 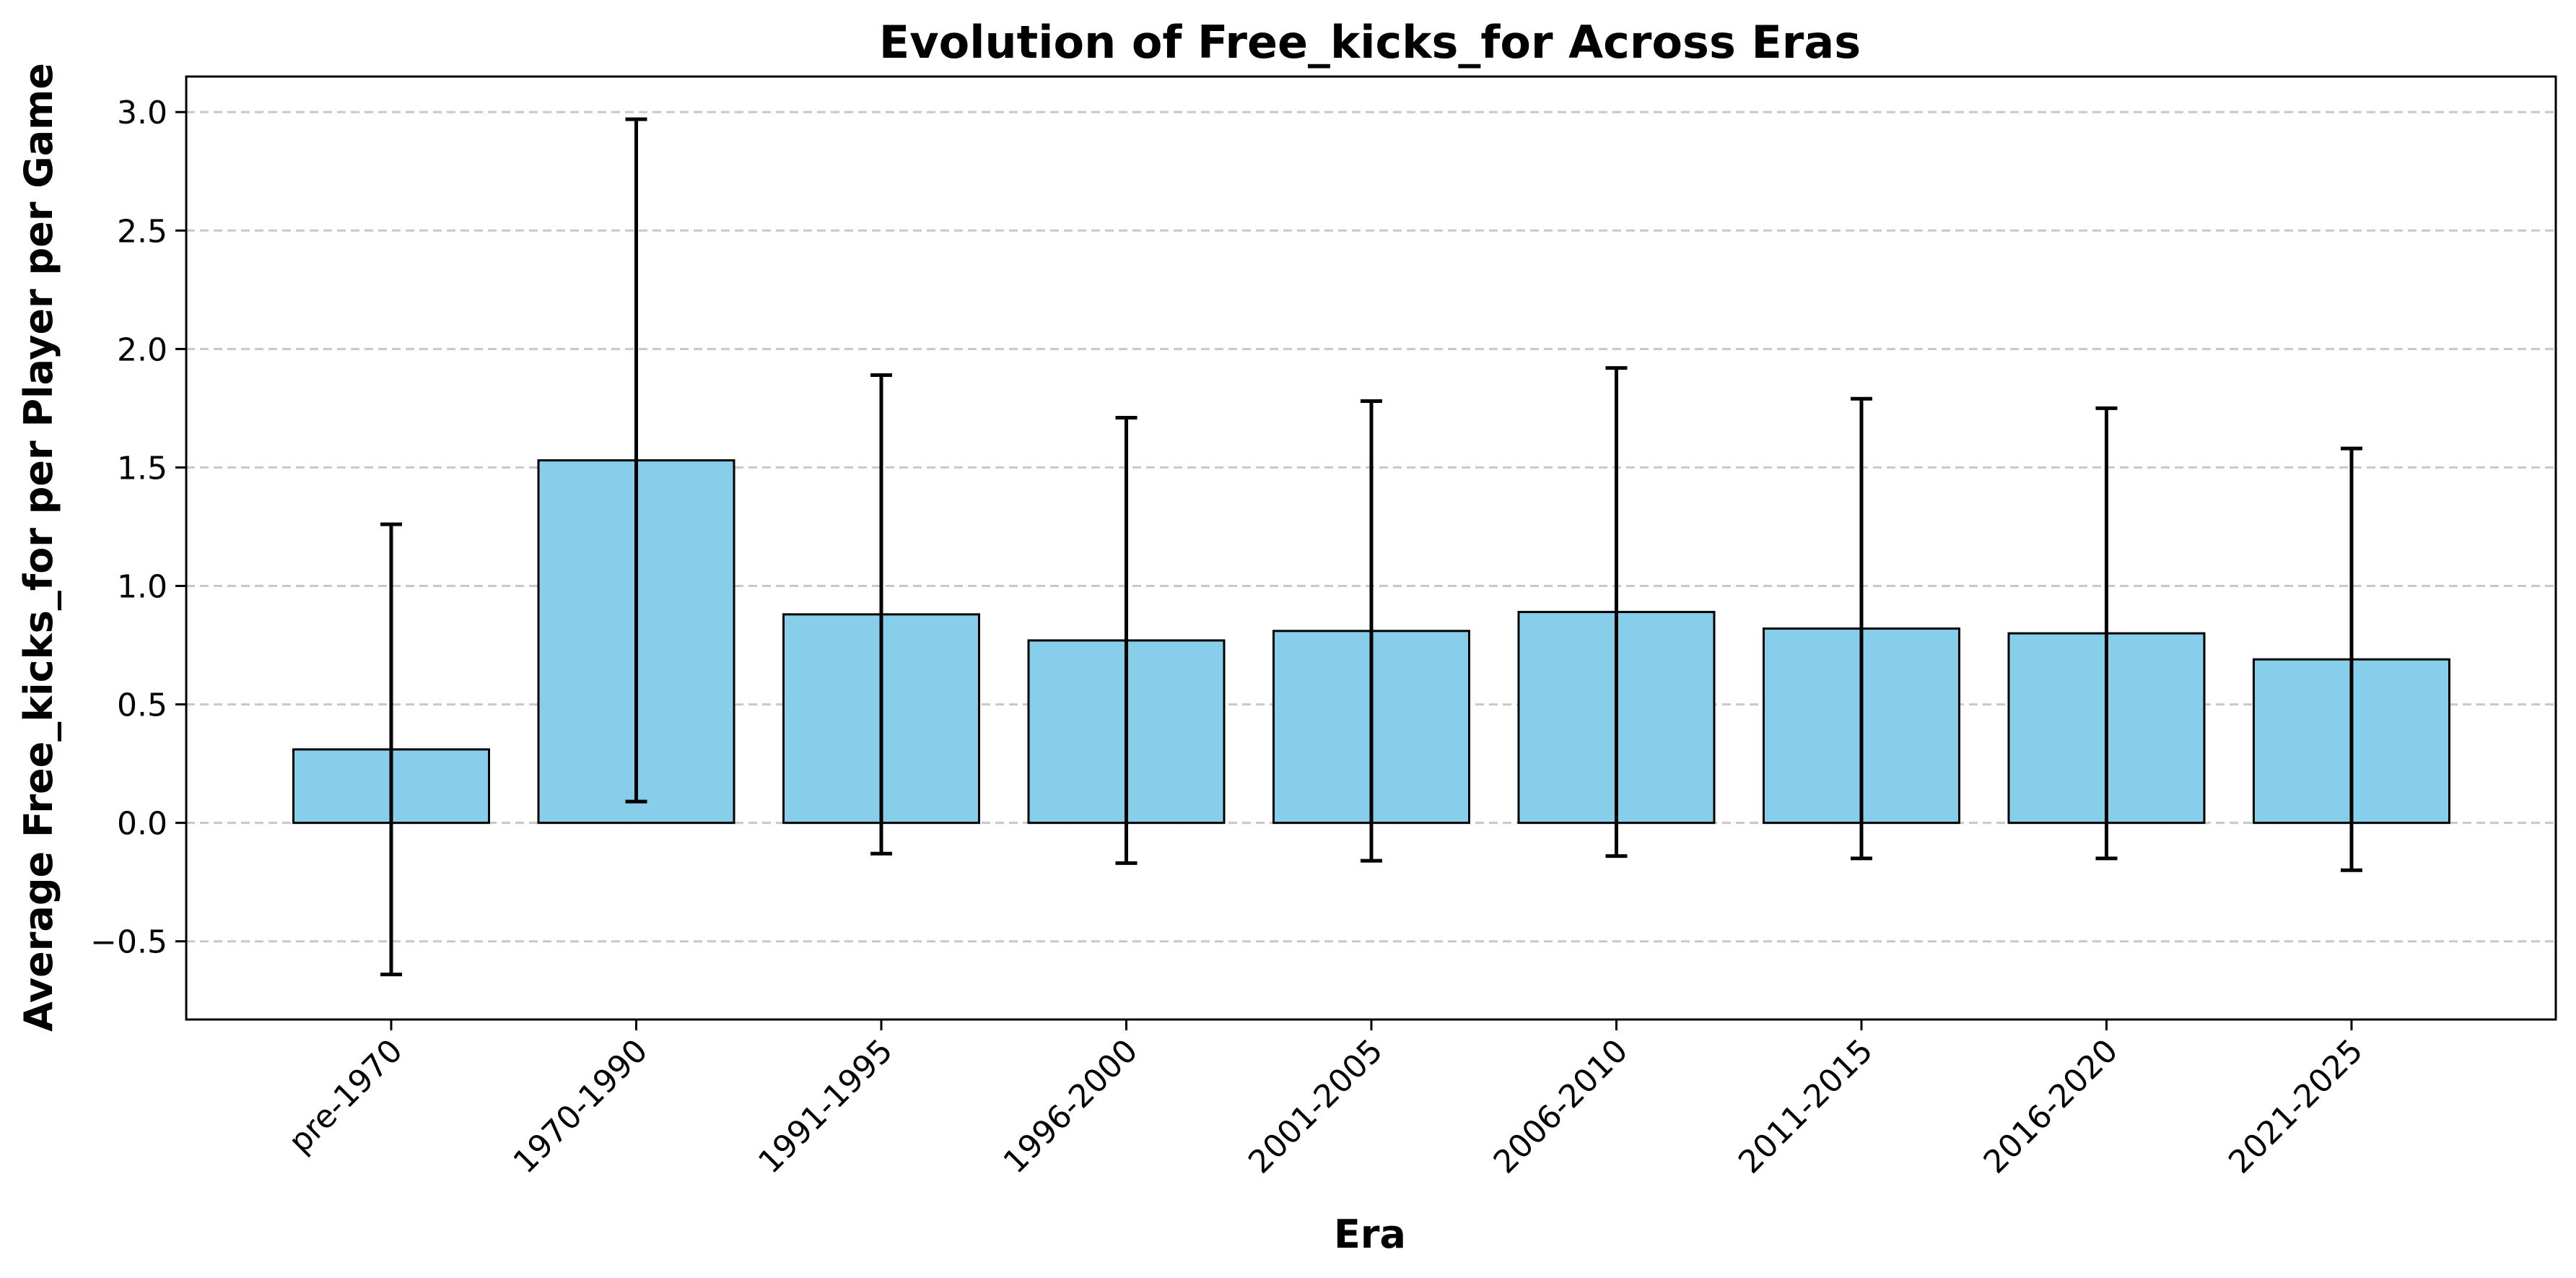 What do you see at coordinates (142, 587) in the screenshot?
I see `y-tick-label: 1.0` at bounding box center [142, 587].